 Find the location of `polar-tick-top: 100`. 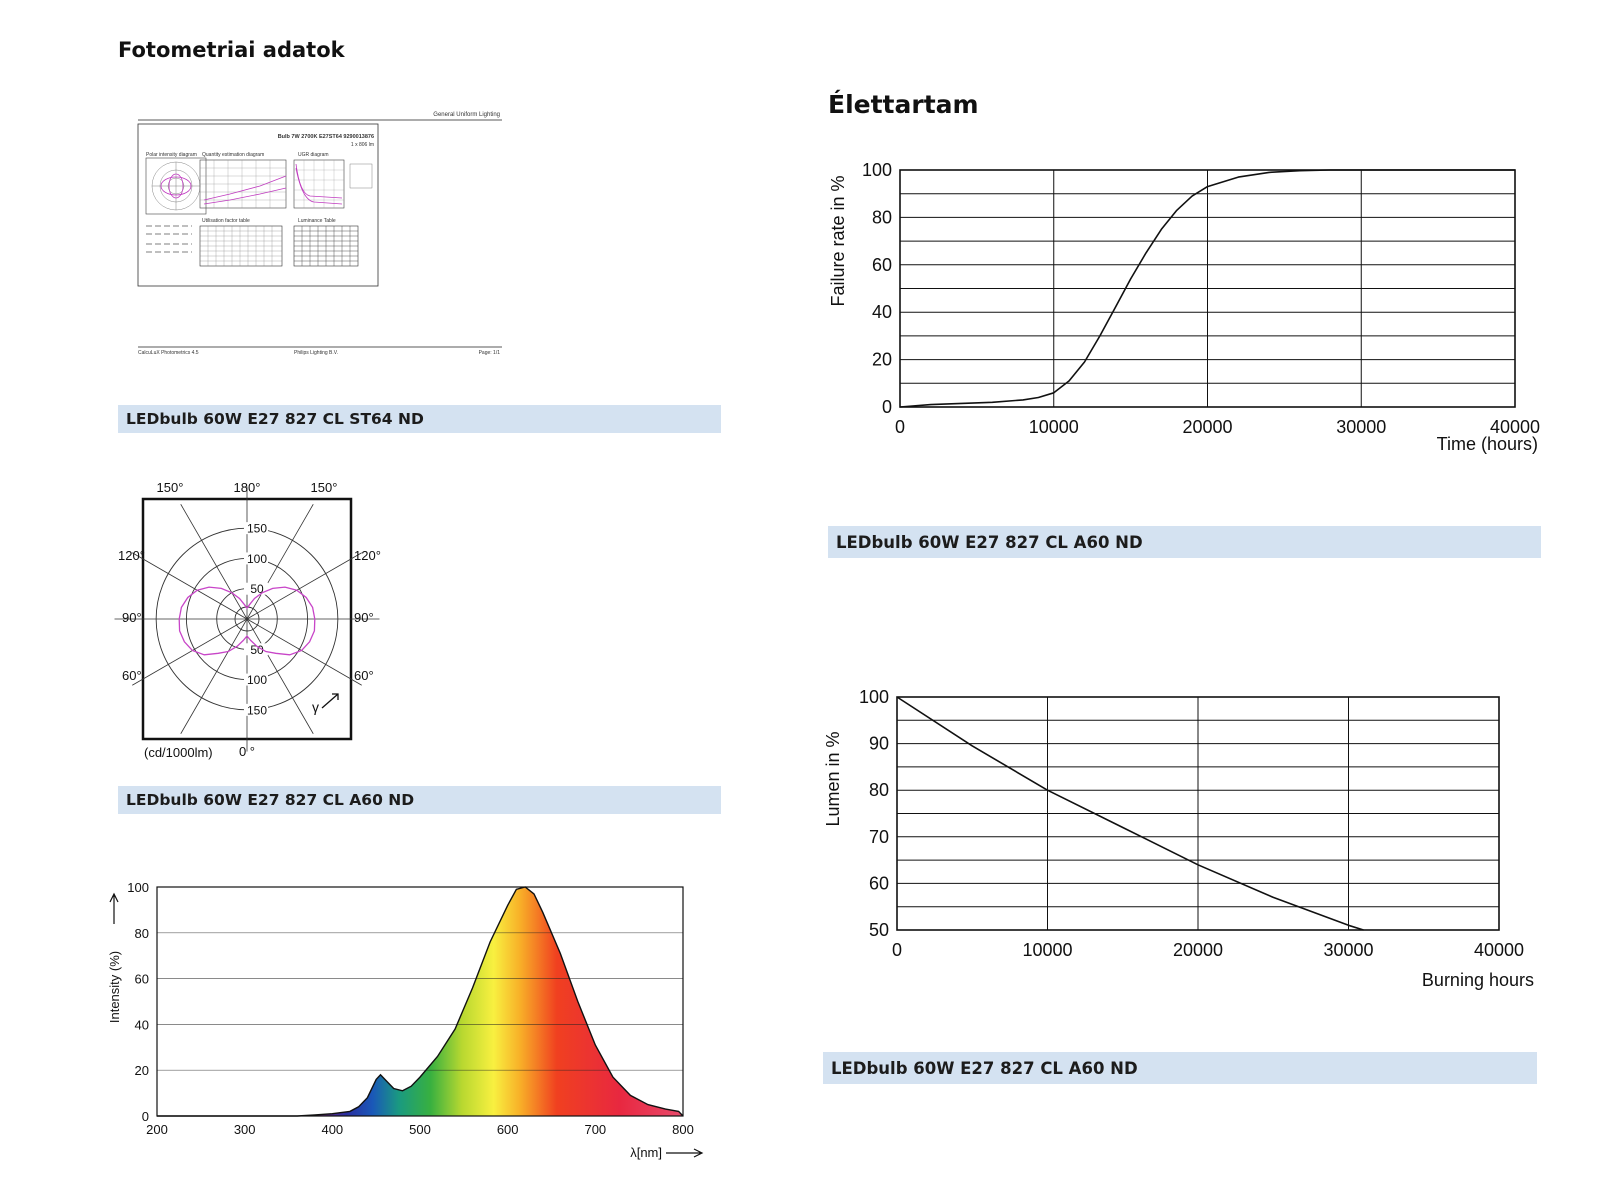

polar-tick-top: 100 is located at coordinates (257, 559).